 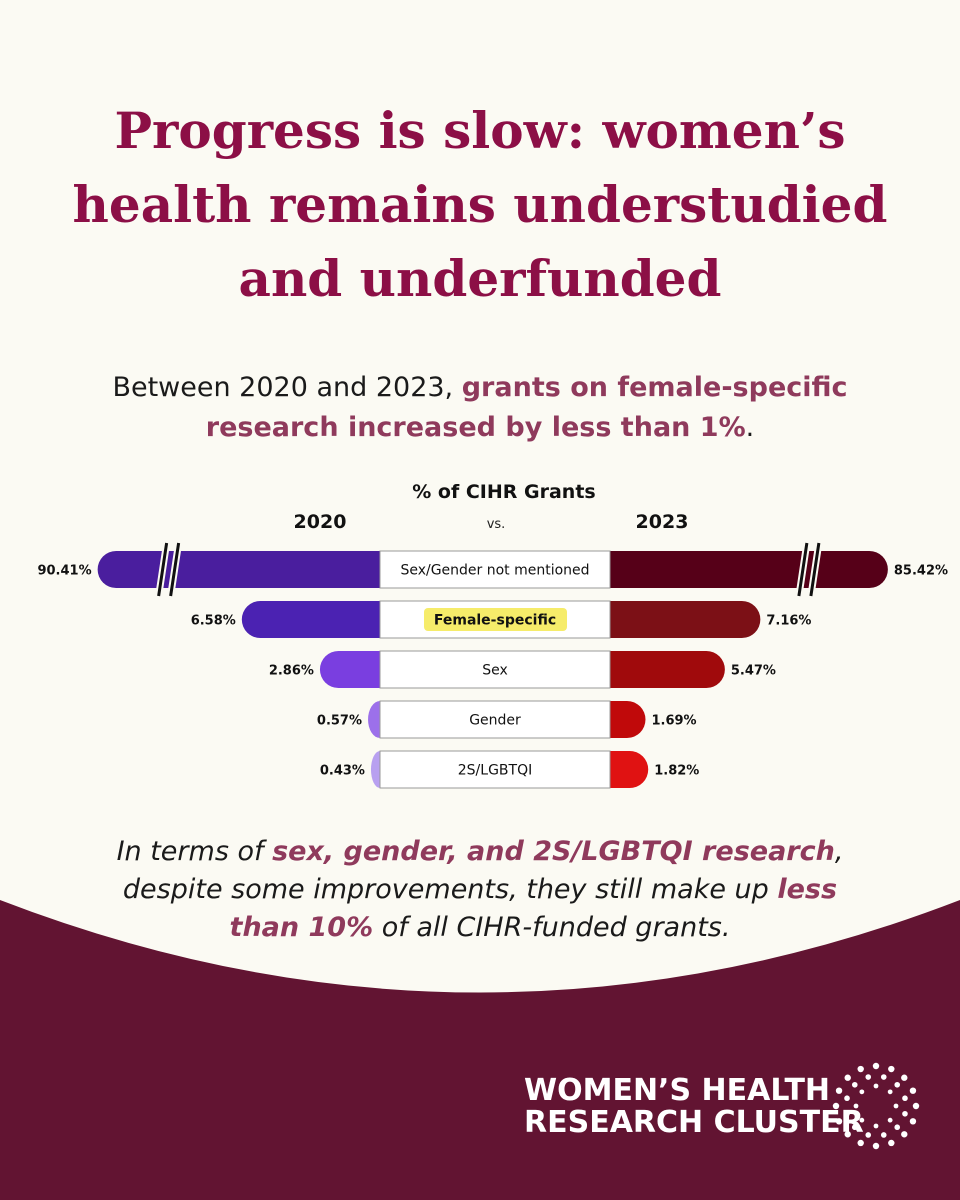 I want to click on footer-text: ,, so click(x=839, y=851).